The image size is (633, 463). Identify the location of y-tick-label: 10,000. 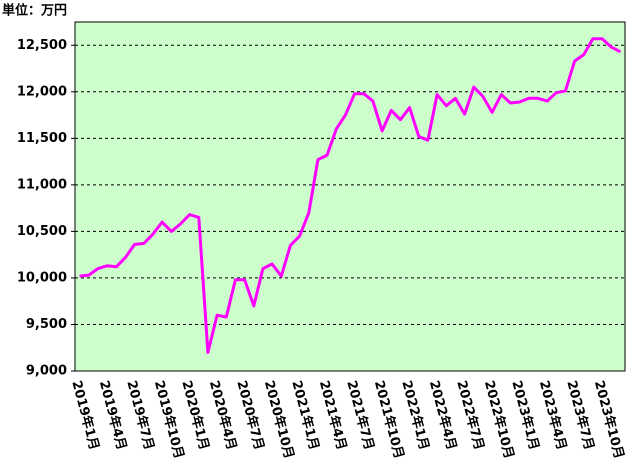
(42, 277).